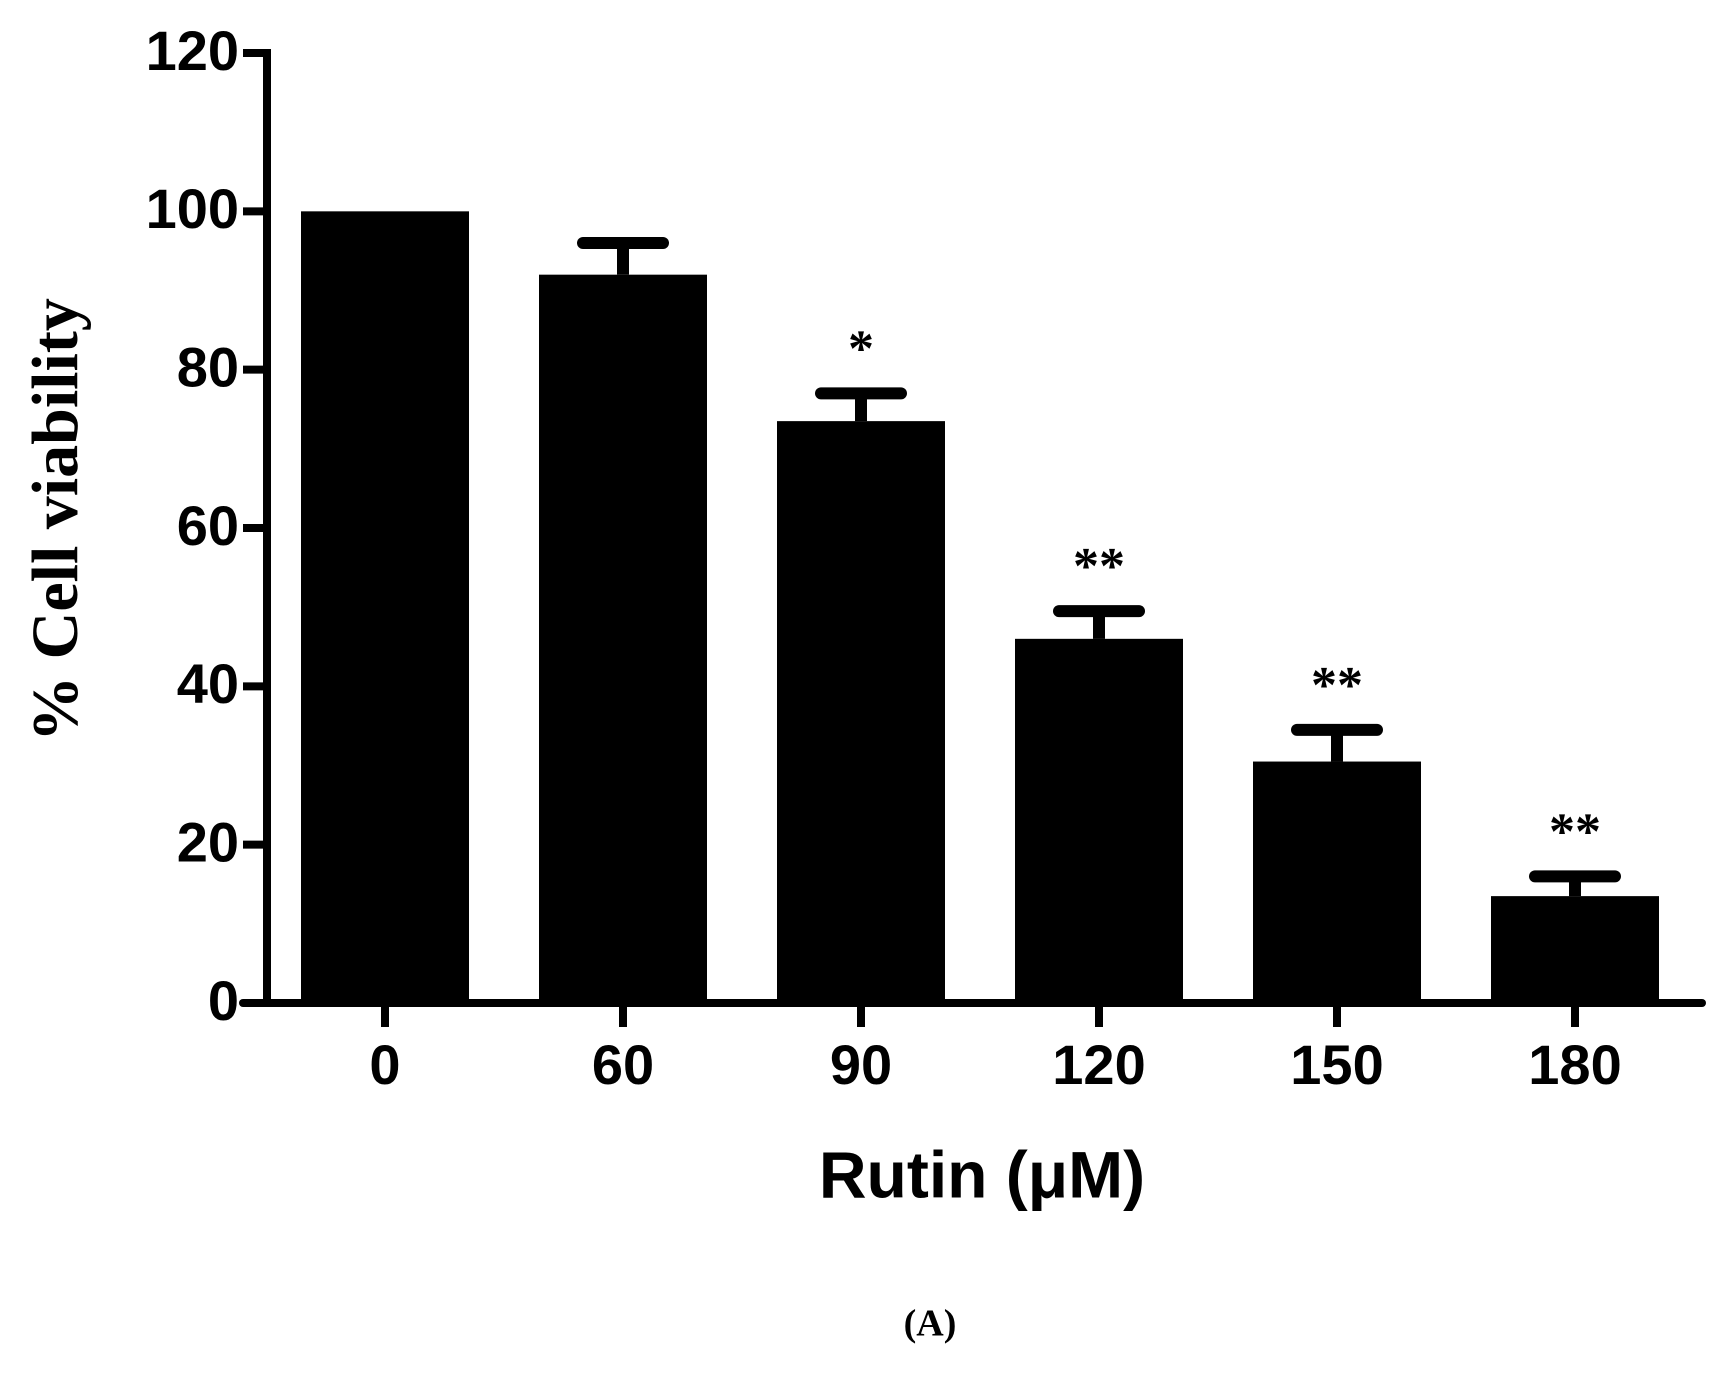 This screenshot has width=1733, height=1373. Describe the element at coordinates (623, 1064) in the screenshot. I see `x-tick-label: 60` at that location.